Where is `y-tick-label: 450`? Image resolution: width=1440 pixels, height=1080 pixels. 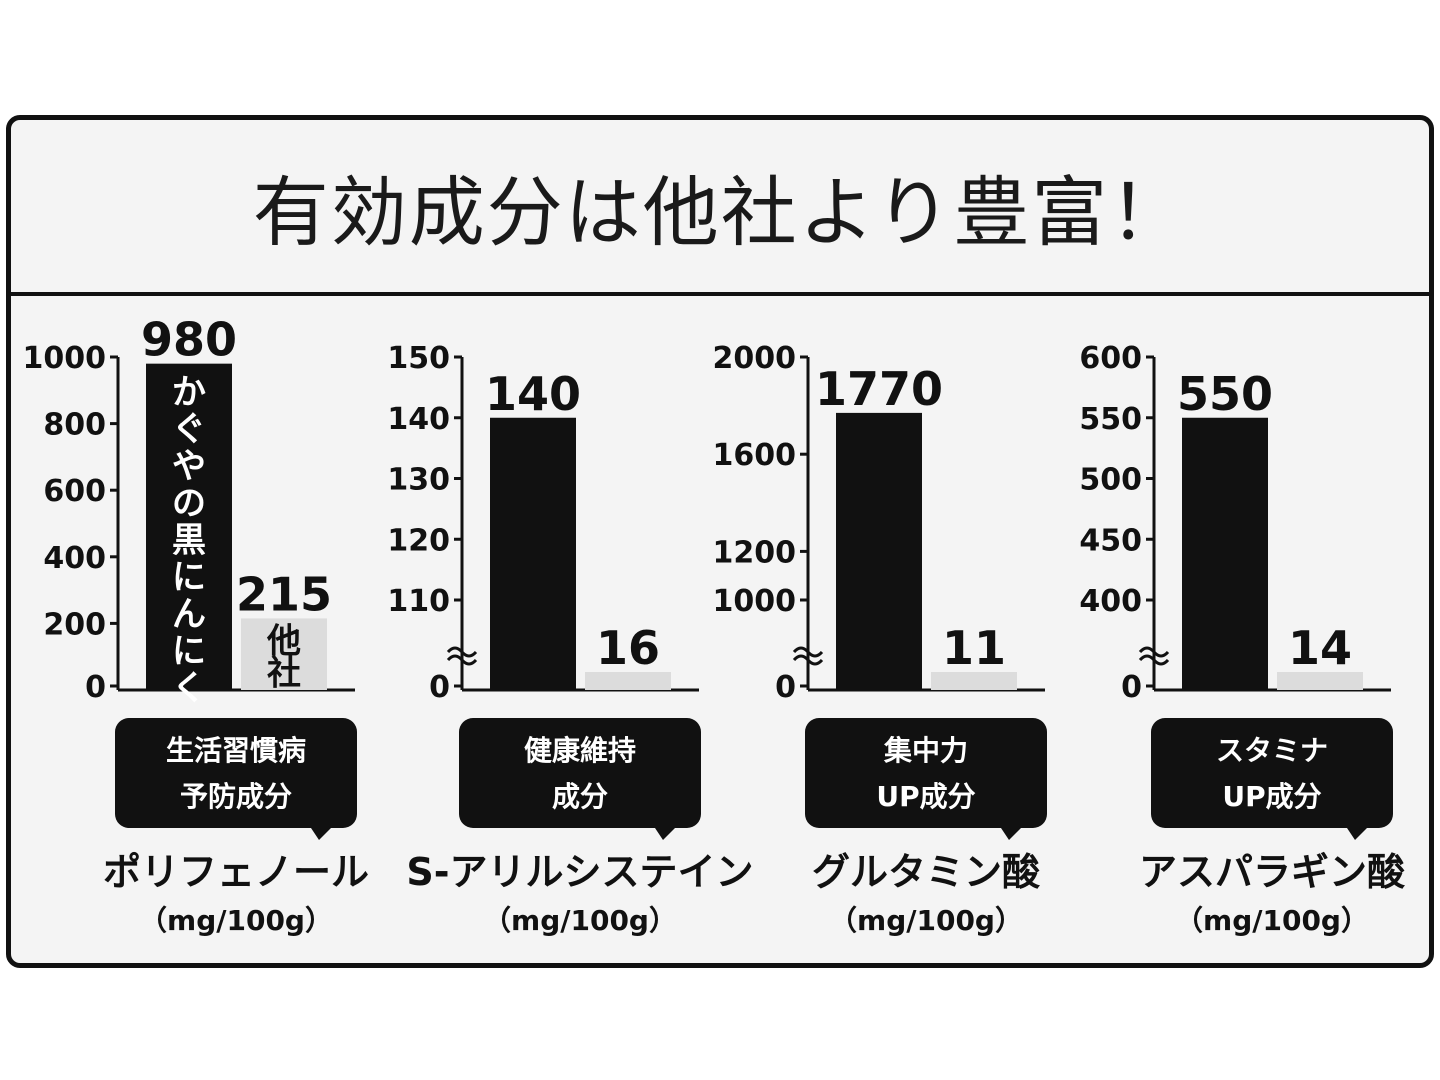
y-tick-label: 450 is located at coordinates (1110, 540).